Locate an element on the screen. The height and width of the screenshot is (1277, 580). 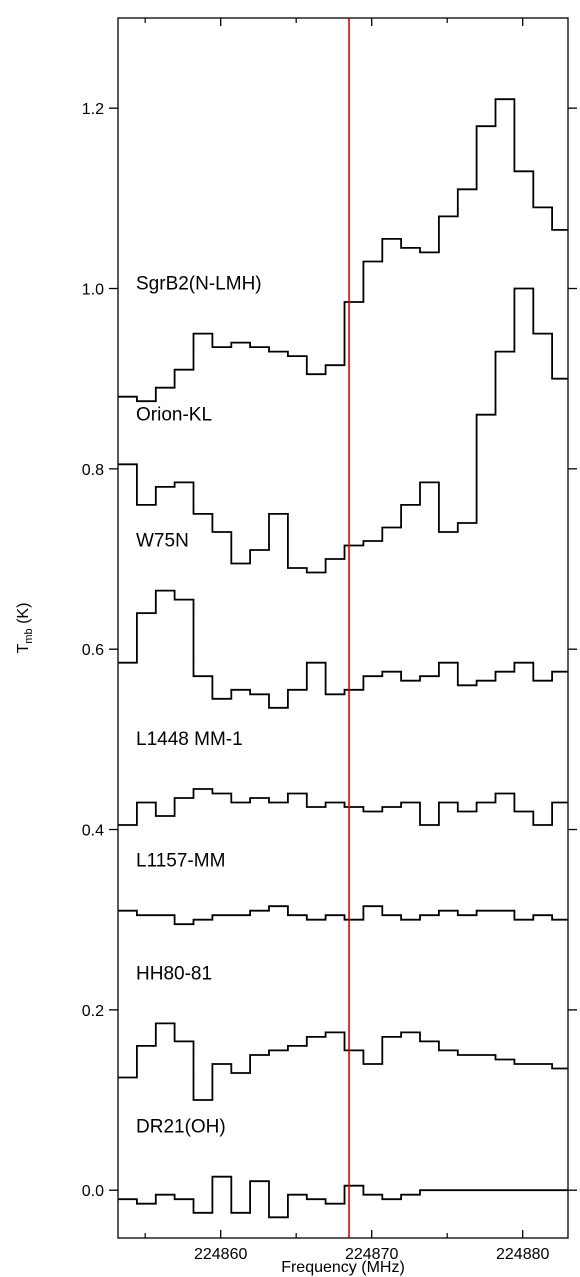
x-tick-label: 224870 is located at coordinates (371, 1254).